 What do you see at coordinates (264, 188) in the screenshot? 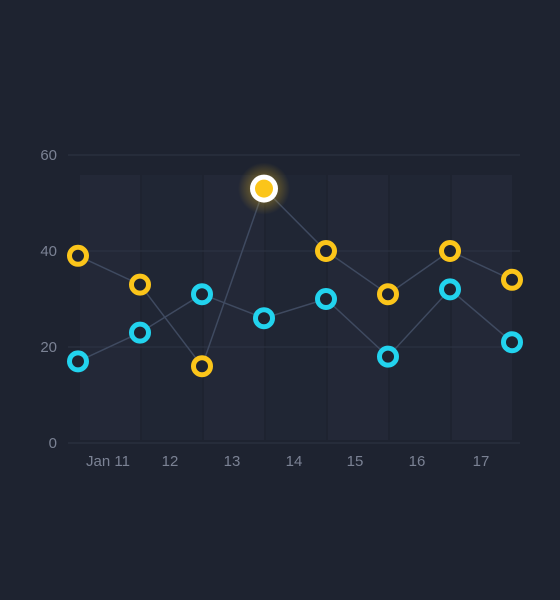
I see `highlighted-point` at bounding box center [264, 188].